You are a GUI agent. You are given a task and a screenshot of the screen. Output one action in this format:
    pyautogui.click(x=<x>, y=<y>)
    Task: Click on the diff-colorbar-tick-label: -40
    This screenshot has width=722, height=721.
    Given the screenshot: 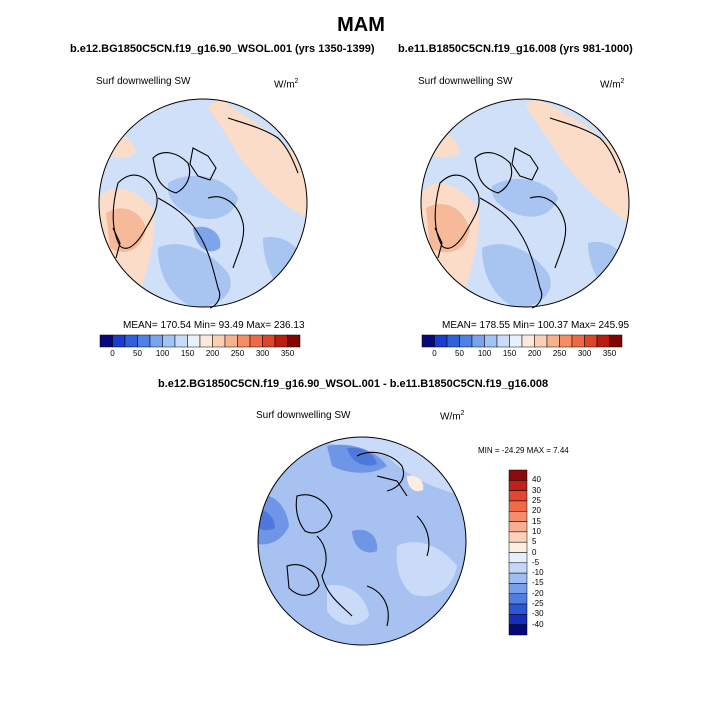 What is the action you would take?
    pyautogui.click(x=538, y=624)
    